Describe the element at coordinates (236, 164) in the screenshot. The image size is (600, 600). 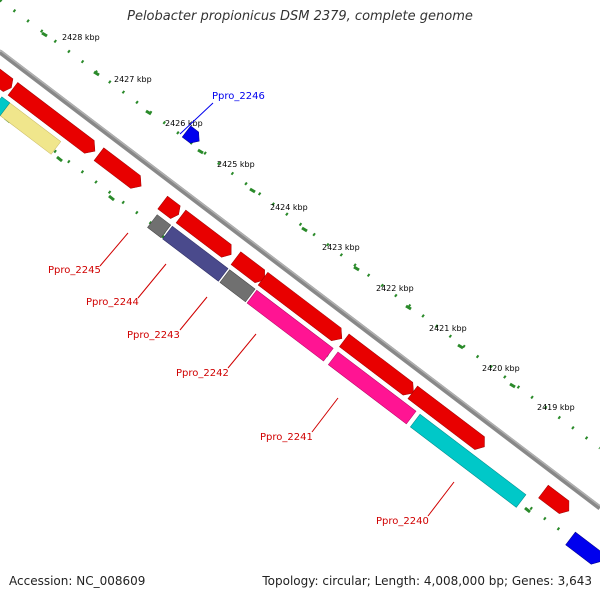
I see `tick-label: 2425 kbp` at that location.